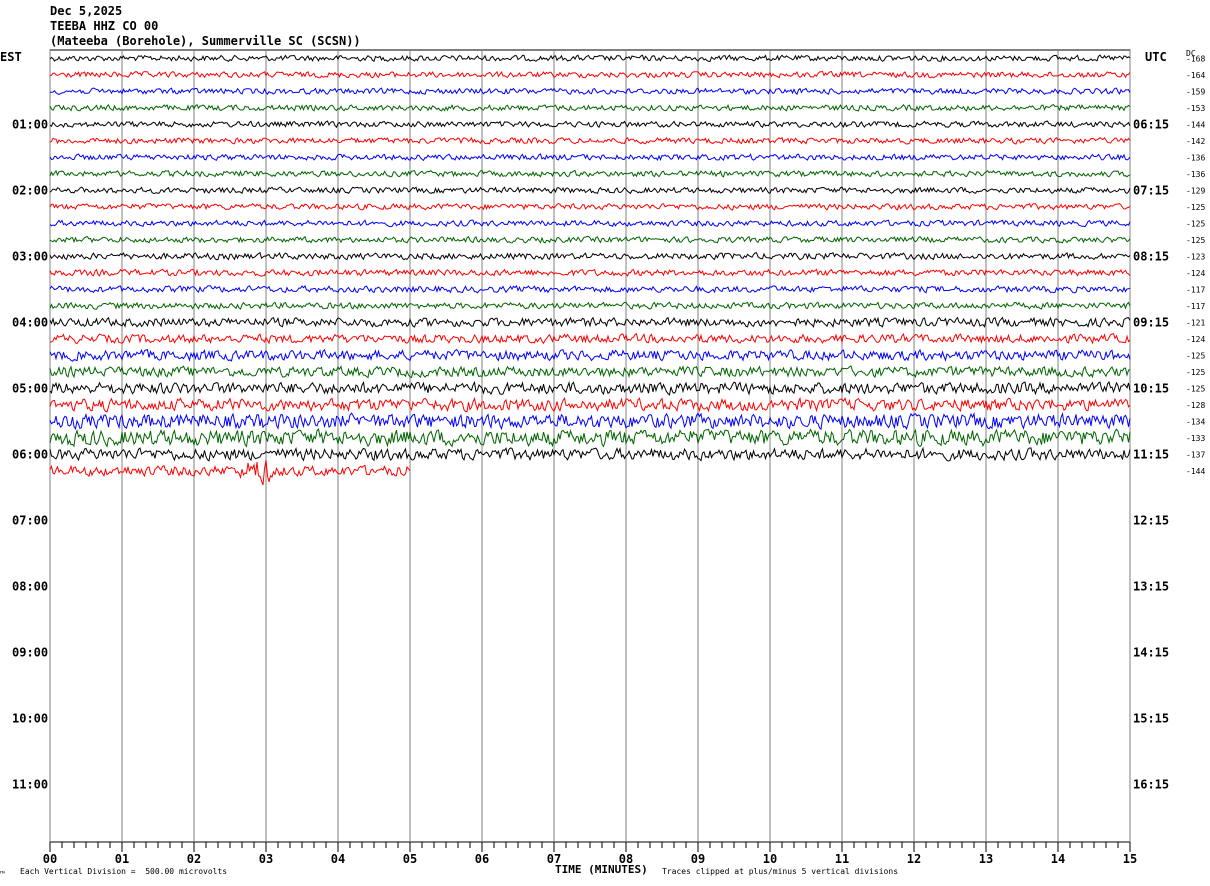 The width and height of the screenshot is (1210, 886). I want to click on utc-hour-label: 15:15, so click(1151, 718).